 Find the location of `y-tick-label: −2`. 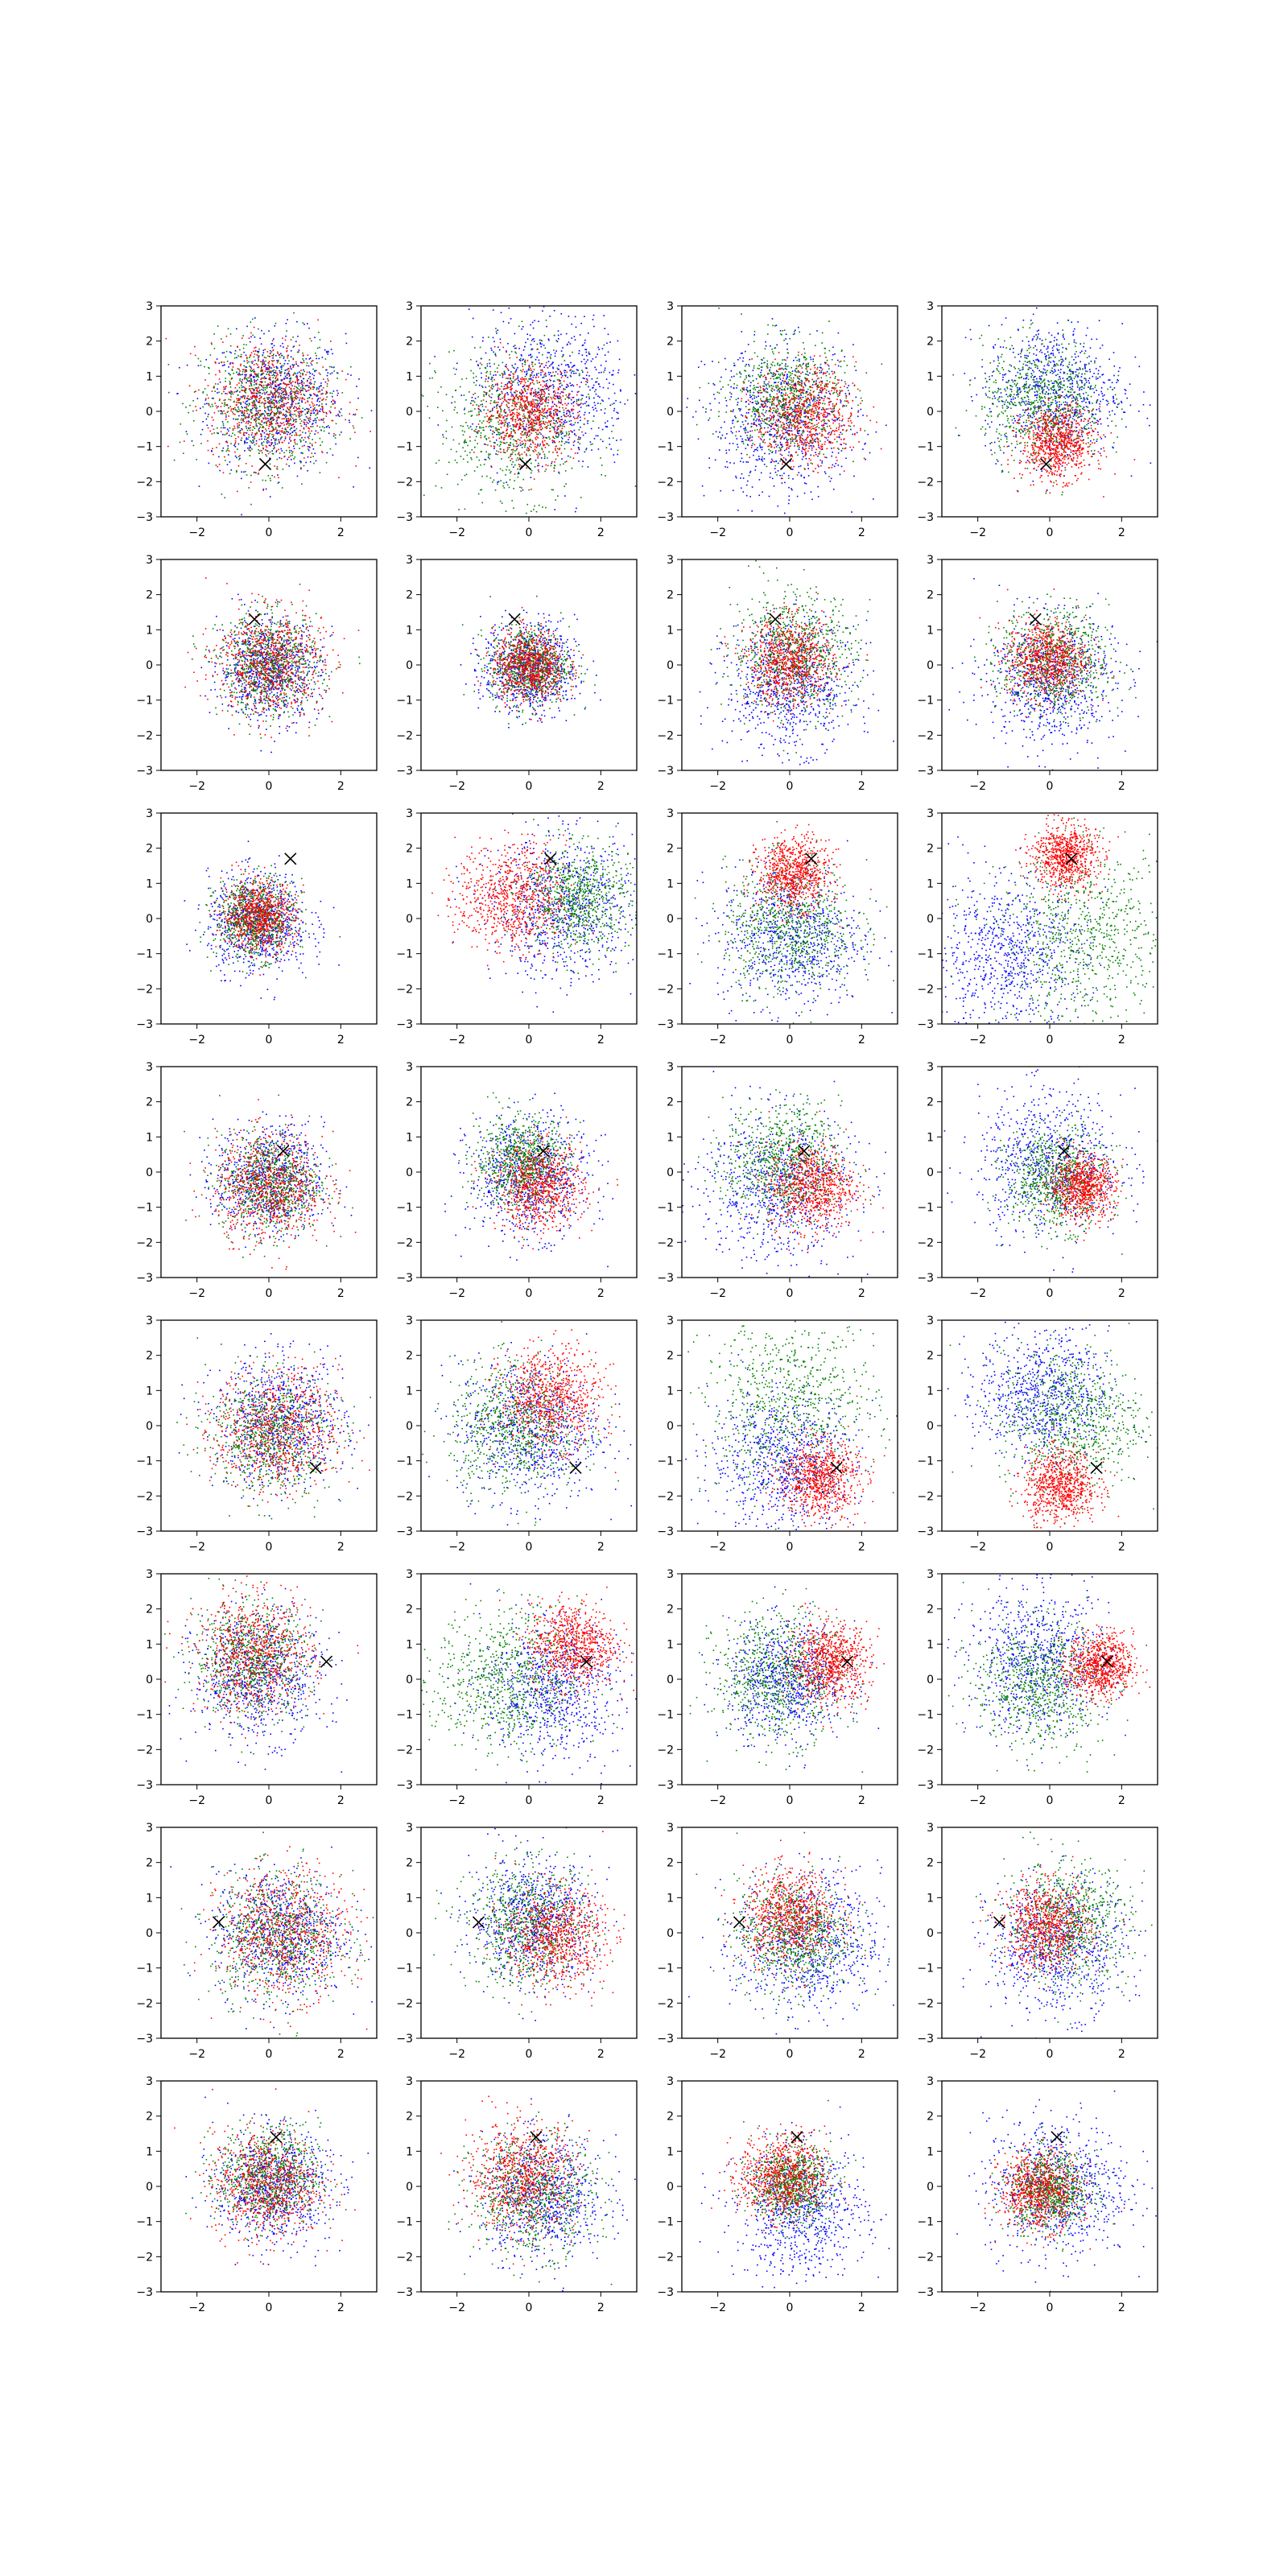

y-tick-label: −2 is located at coordinates (144, 483).